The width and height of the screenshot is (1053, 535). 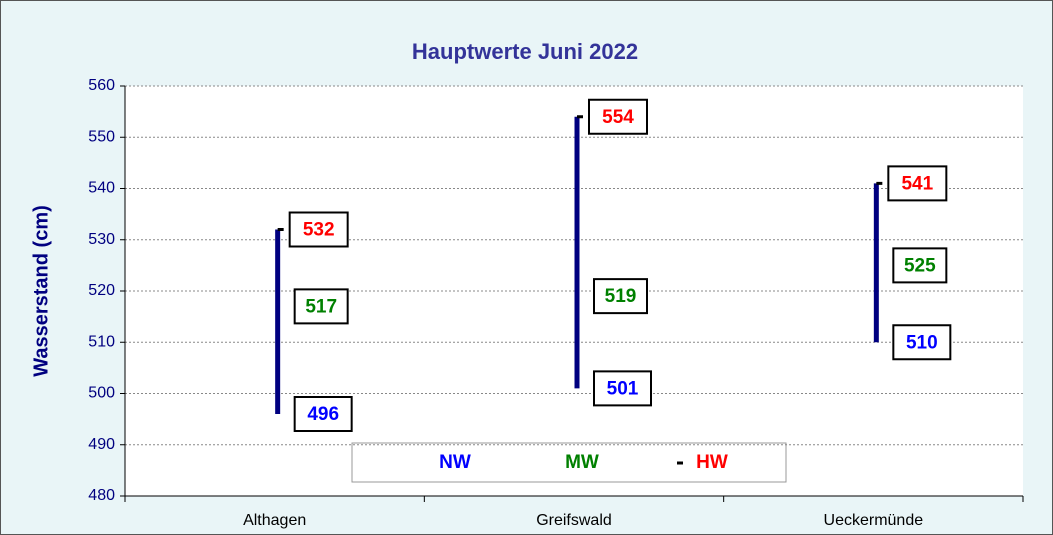 I want to click on y-tick-label: 540, so click(x=101, y=188).